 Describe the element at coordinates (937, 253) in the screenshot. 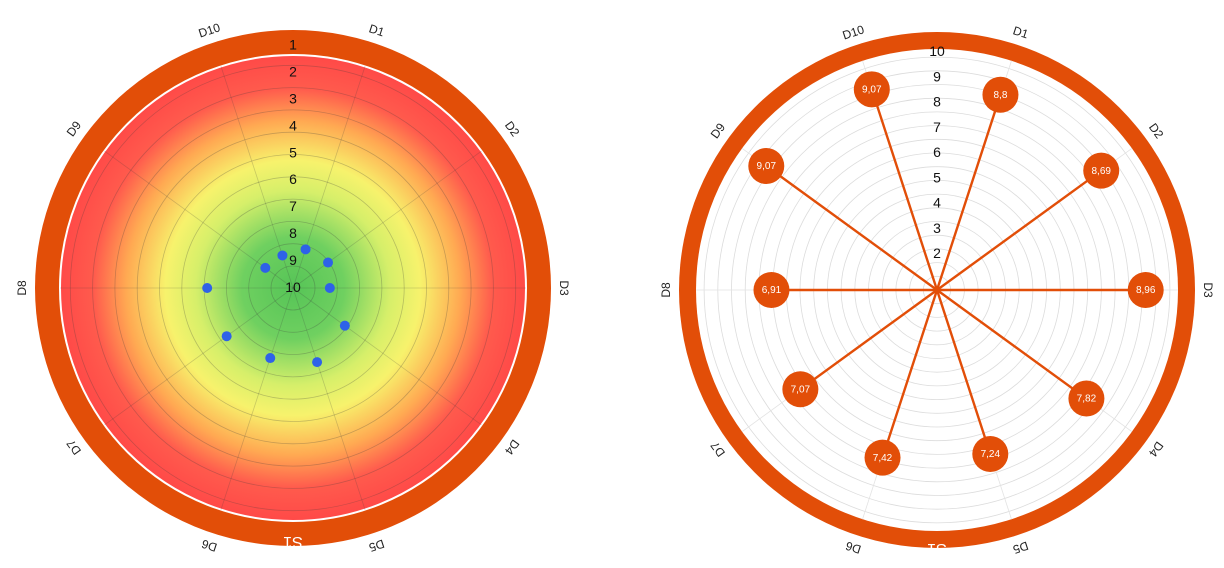

I see `radial-tick-label: 2` at that location.